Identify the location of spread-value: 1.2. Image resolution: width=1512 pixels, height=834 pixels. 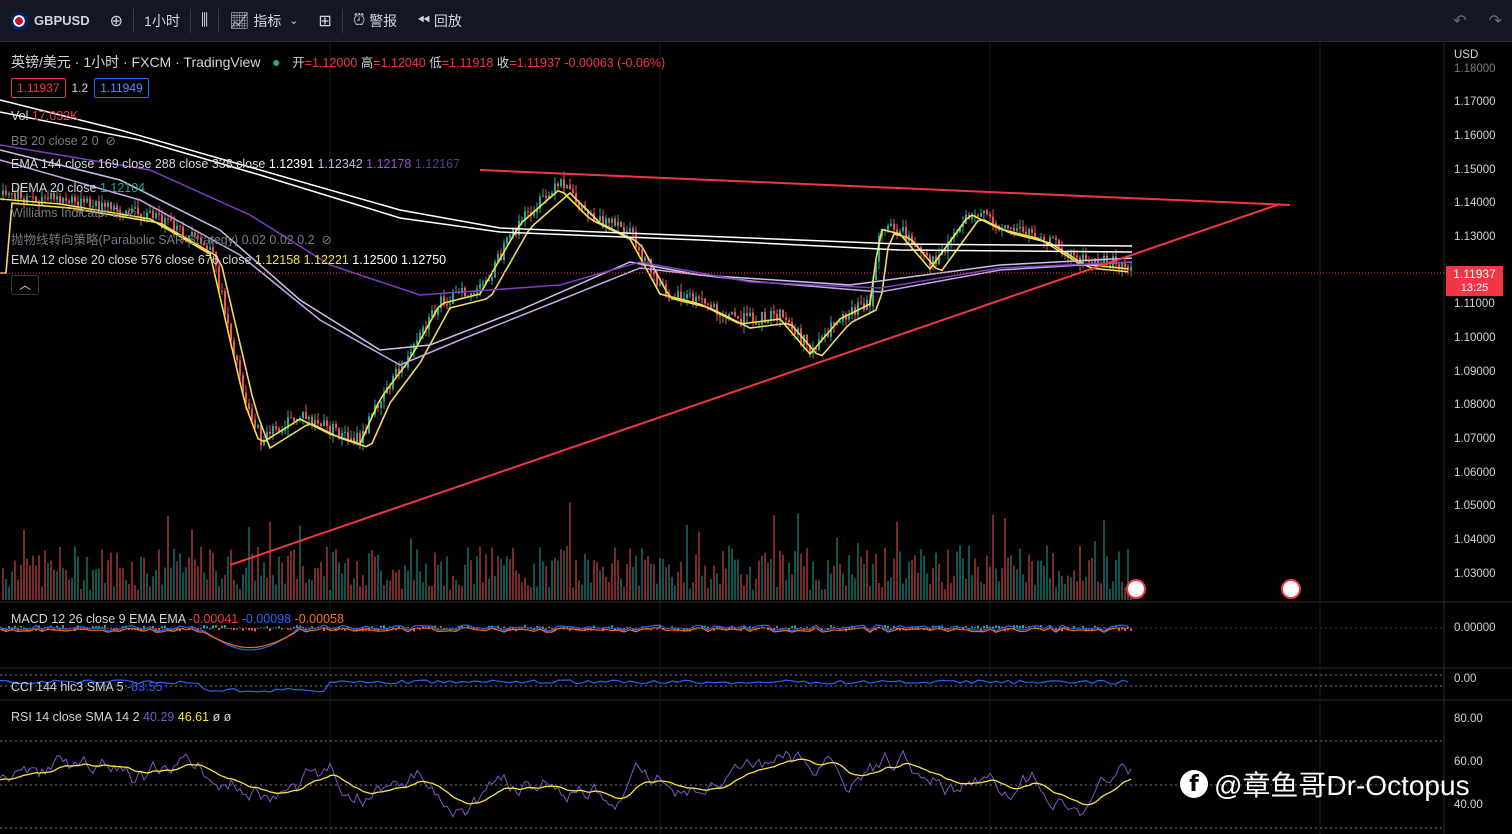
(80, 88).